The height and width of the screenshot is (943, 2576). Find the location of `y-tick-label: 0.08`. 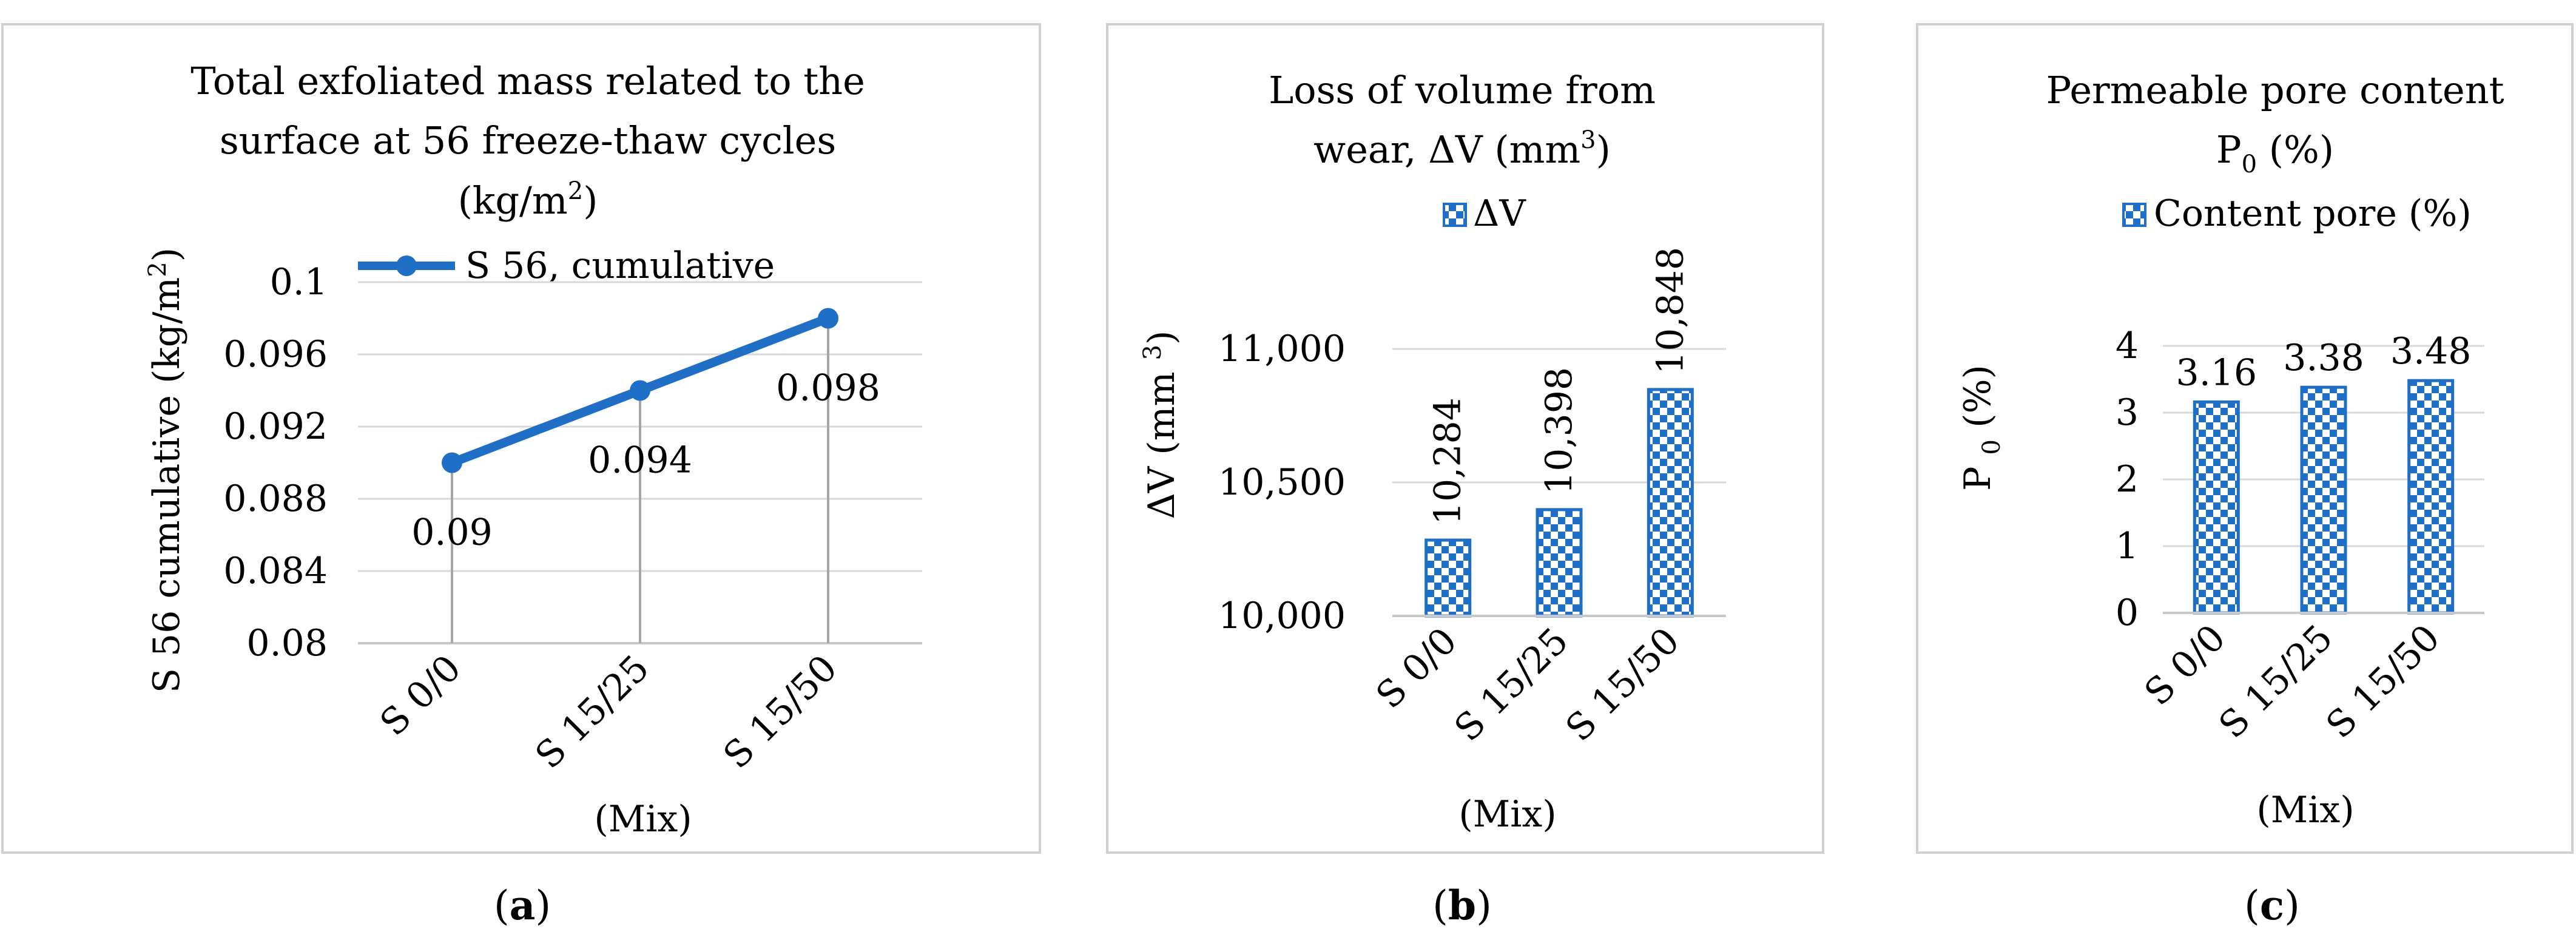

y-tick-label: 0.08 is located at coordinates (287, 643).